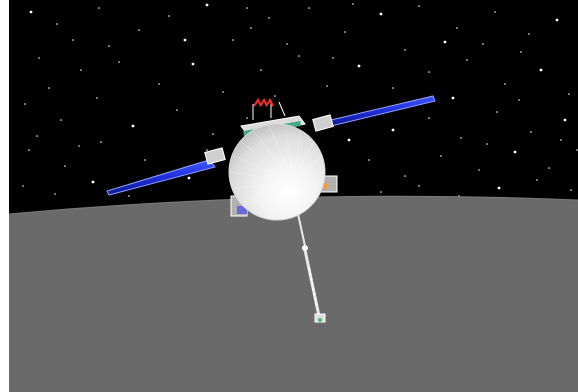  Describe the element at coordinates (323, 123) in the screenshot. I see `right-panel-hinge` at that location.